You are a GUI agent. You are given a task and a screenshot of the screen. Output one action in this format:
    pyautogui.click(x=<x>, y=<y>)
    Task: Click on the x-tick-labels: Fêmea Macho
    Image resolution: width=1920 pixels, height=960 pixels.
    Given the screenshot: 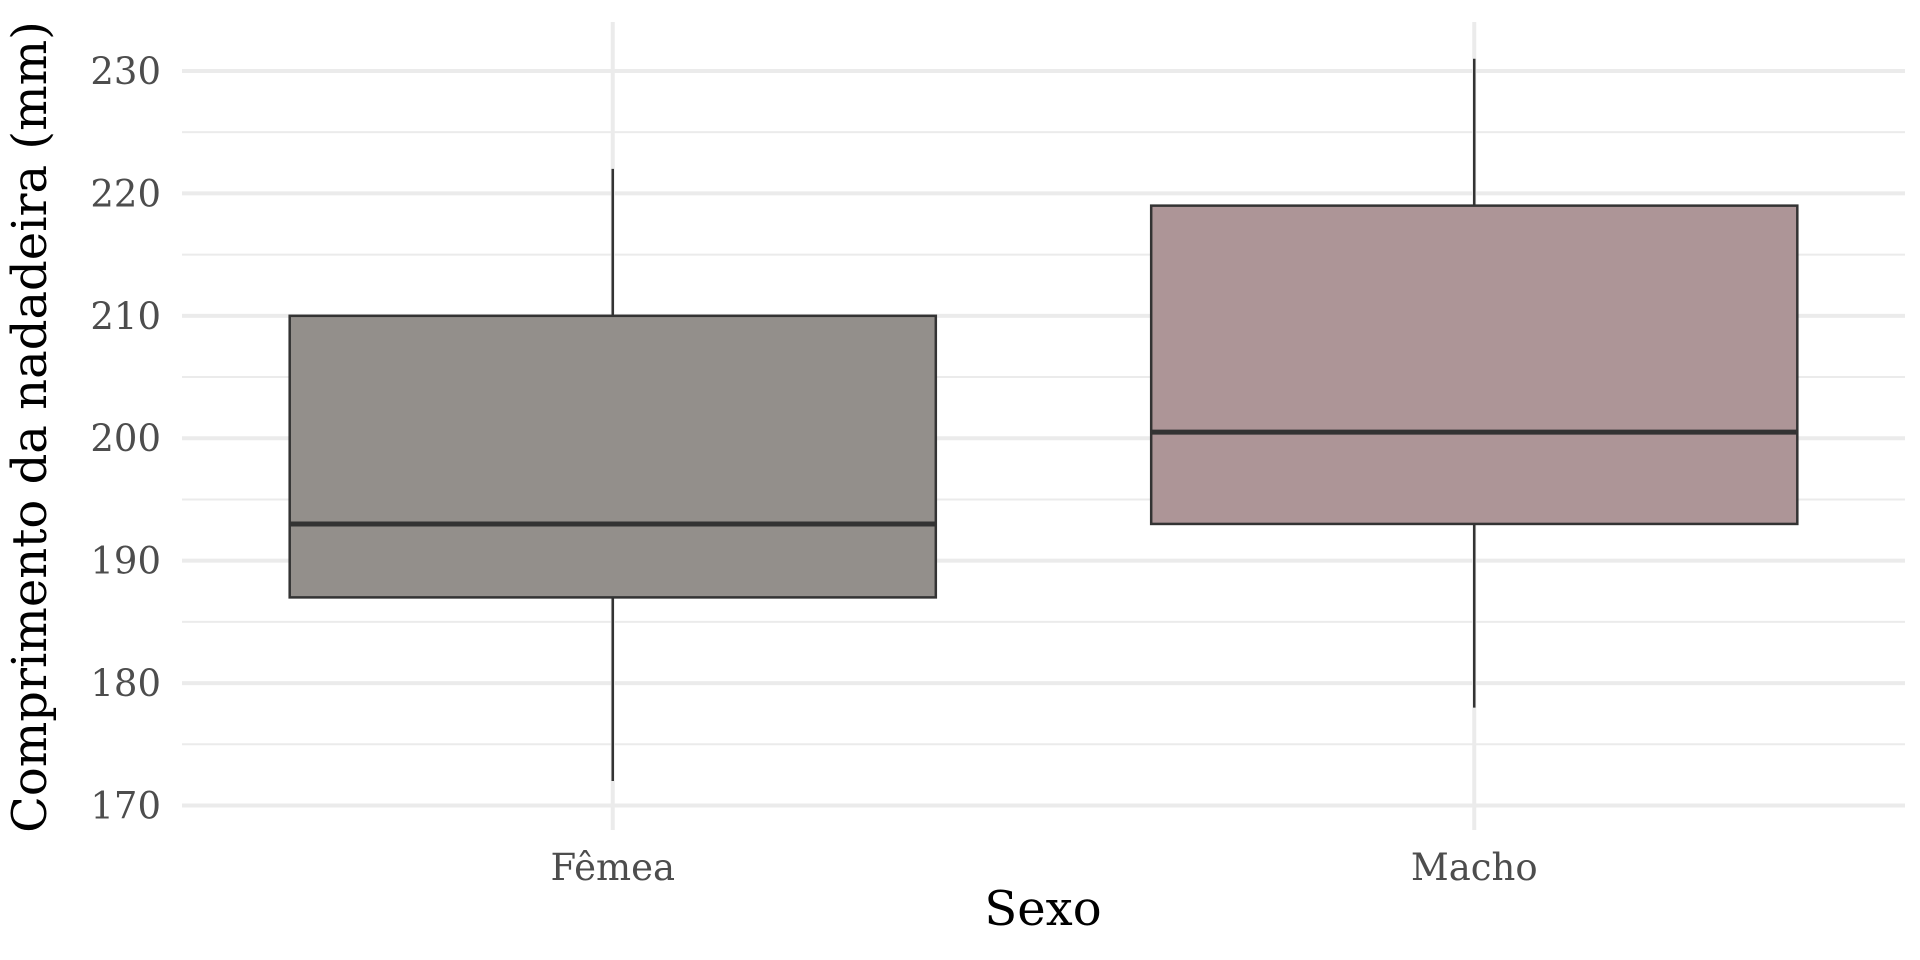 What is the action you would take?
    pyautogui.click(x=1043, y=867)
    